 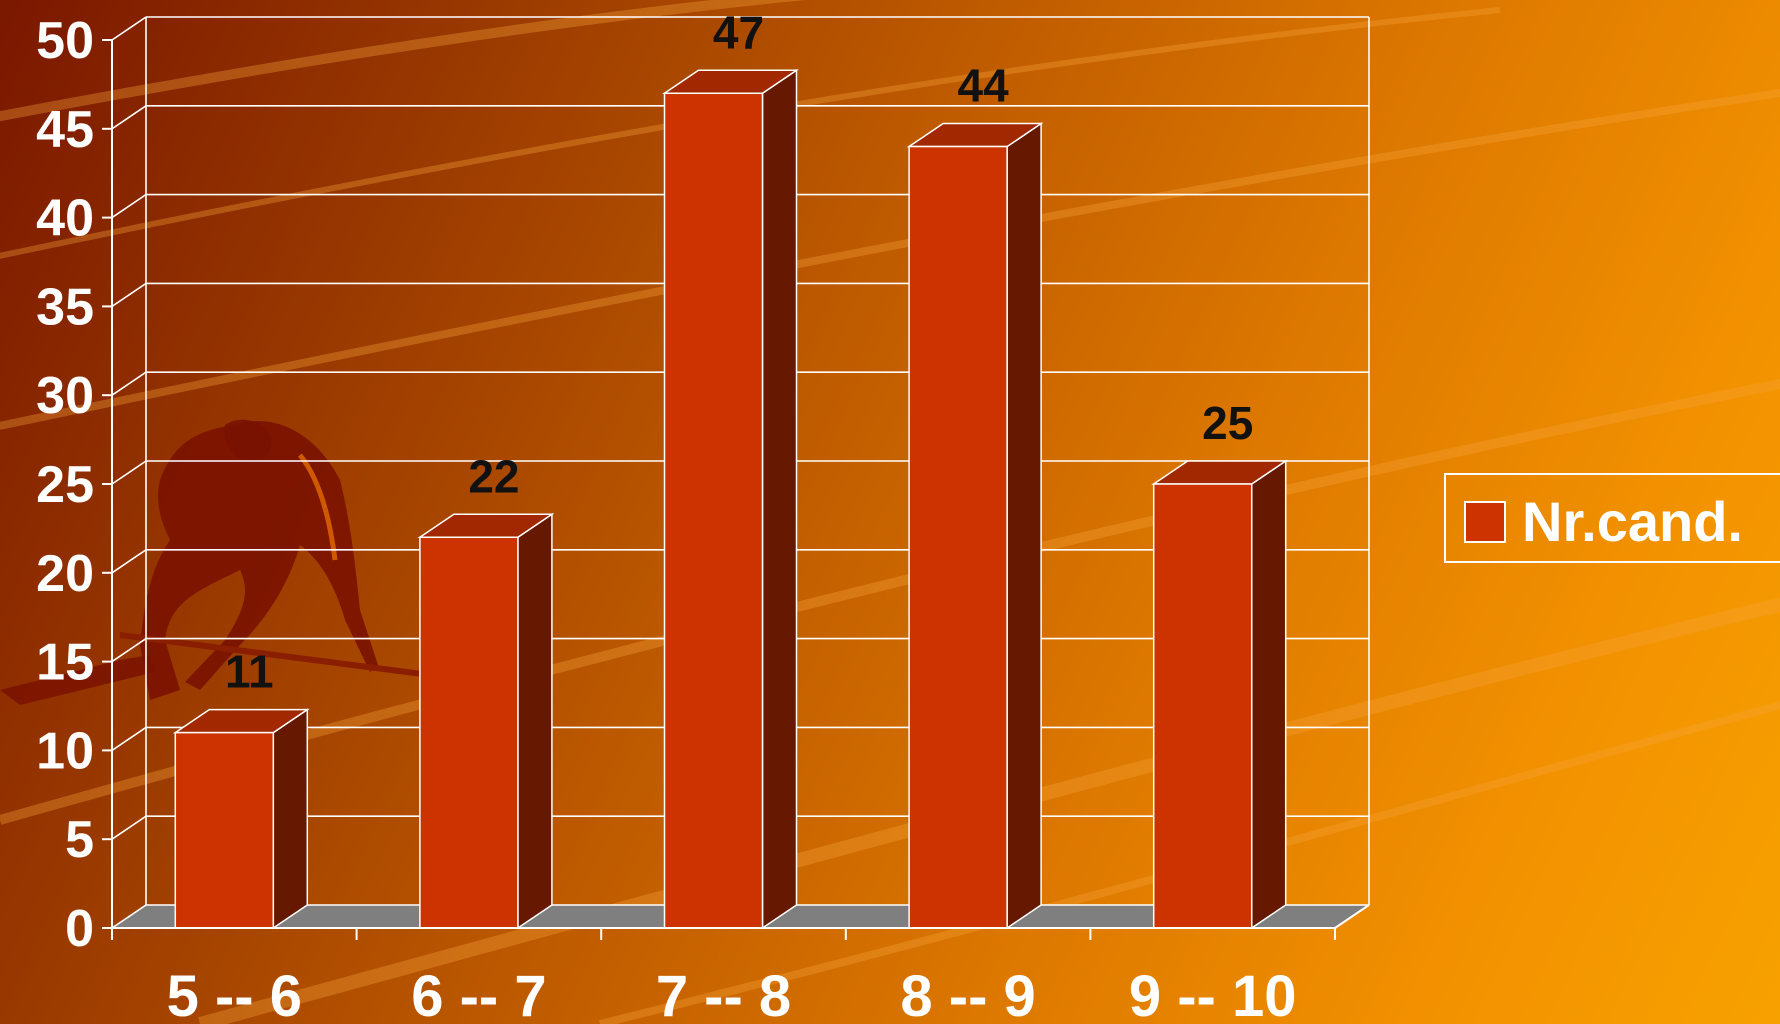 I want to click on x-tick-label: 5 -- 6, so click(x=234, y=994).